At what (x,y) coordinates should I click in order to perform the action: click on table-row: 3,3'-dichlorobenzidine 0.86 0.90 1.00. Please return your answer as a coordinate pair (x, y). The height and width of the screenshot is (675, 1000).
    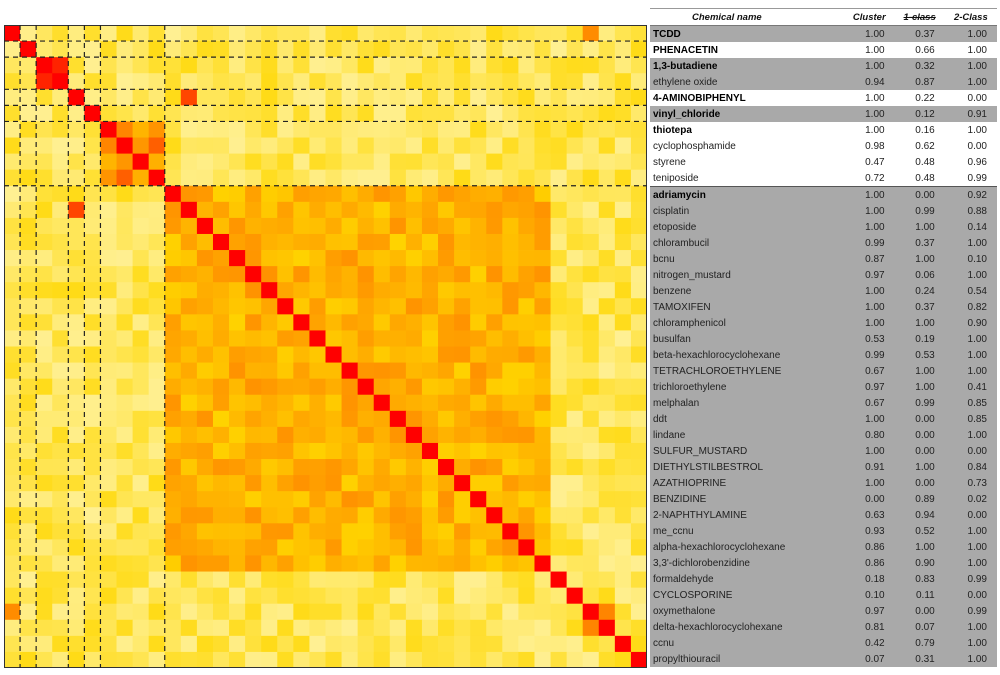
    Looking at the image, I should click on (823, 563).